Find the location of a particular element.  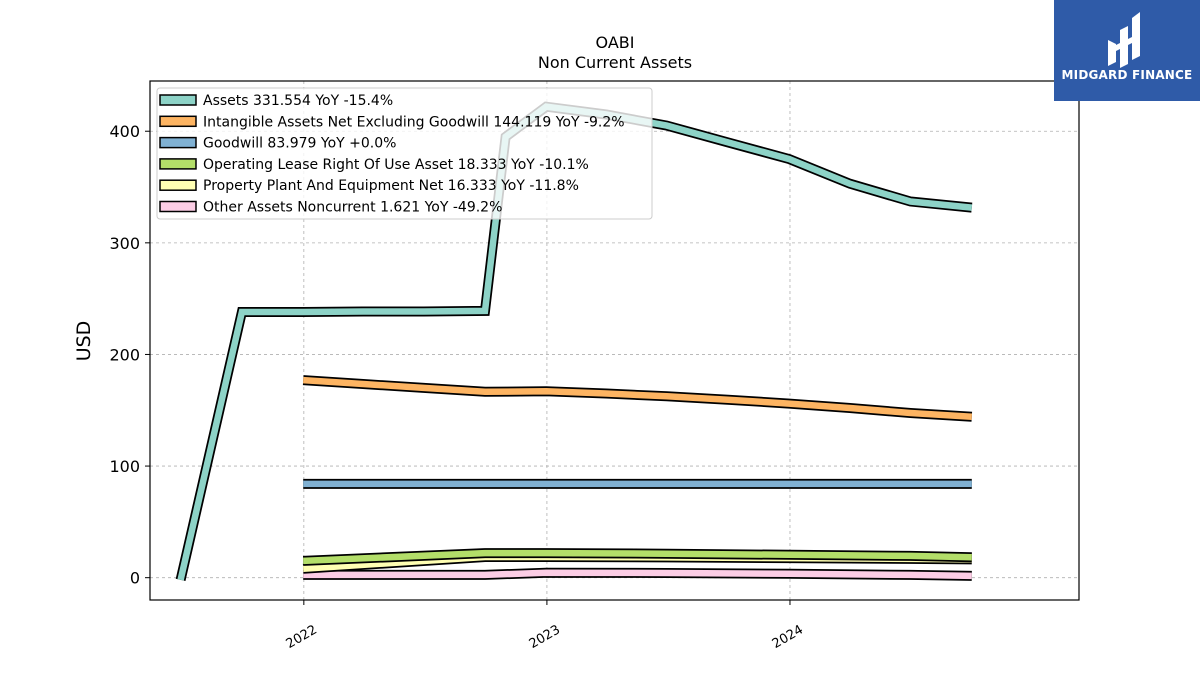

series-operating-lease-right-of-use-asset is located at coordinates (637, 557).